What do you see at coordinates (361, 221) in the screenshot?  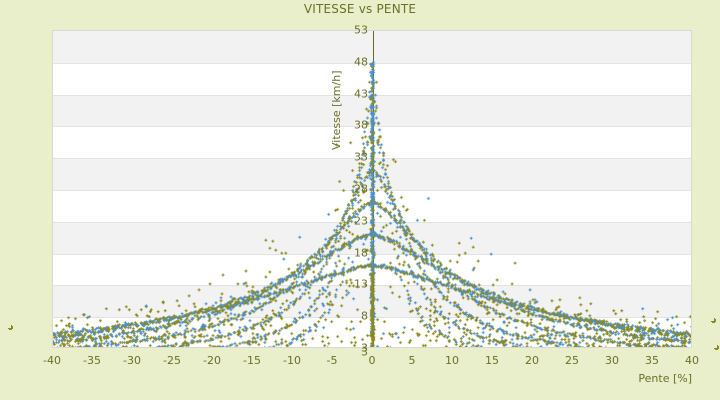 I see `y-tick-label: 23` at bounding box center [361, 221].